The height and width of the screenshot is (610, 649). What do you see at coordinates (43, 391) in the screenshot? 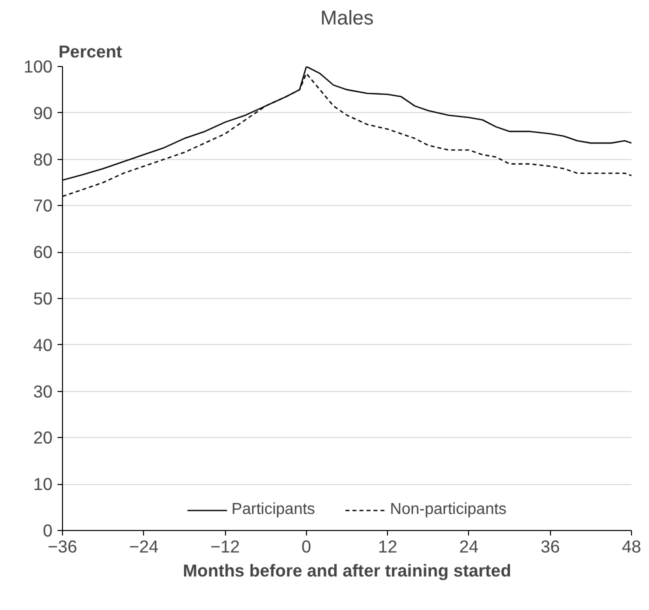
I see `y-tick-label: 30` at bounding box center [43, 391].